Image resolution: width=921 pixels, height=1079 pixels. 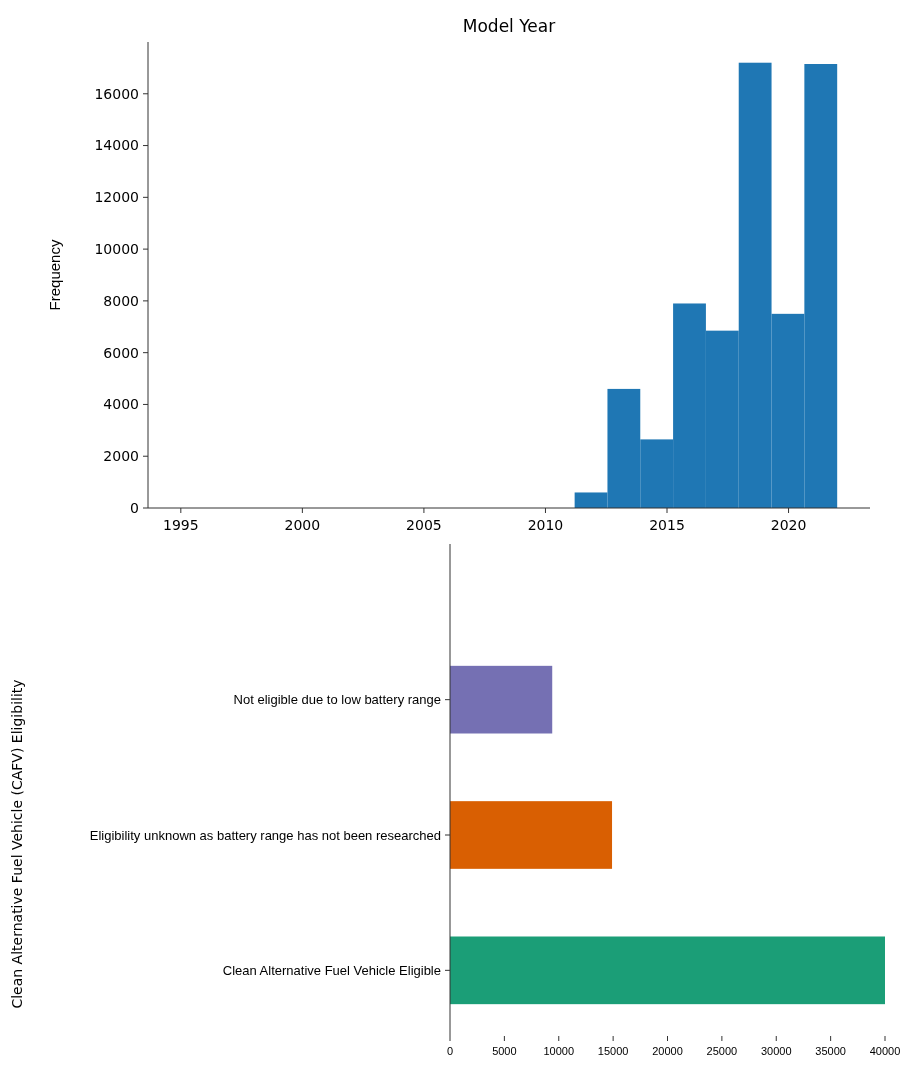 What do you see at coordinates (121, 300) in the screenshot?
I see `y-tick-label: 8000` at bounding box center [121, 300].